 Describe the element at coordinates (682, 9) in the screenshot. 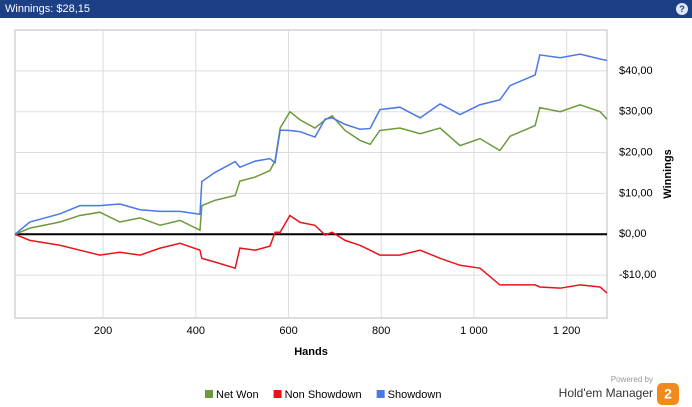

I see `help-button: ?` at that location.